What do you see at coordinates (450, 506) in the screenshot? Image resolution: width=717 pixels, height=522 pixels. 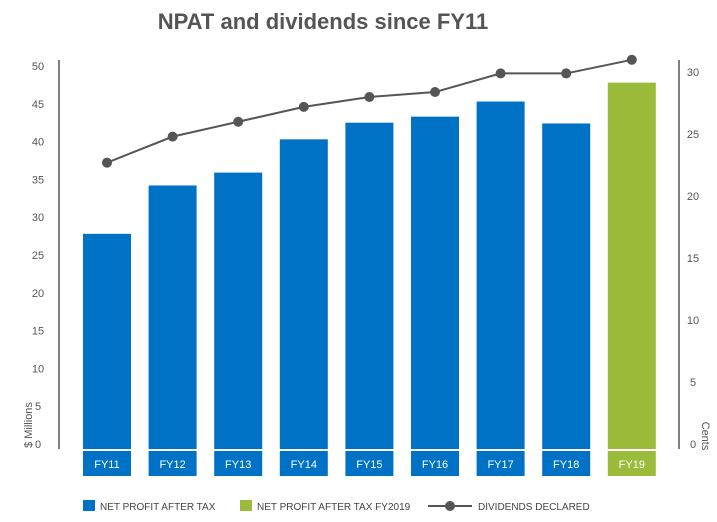 I see `legend-marker-dividends` at bounding box center [450, 506].